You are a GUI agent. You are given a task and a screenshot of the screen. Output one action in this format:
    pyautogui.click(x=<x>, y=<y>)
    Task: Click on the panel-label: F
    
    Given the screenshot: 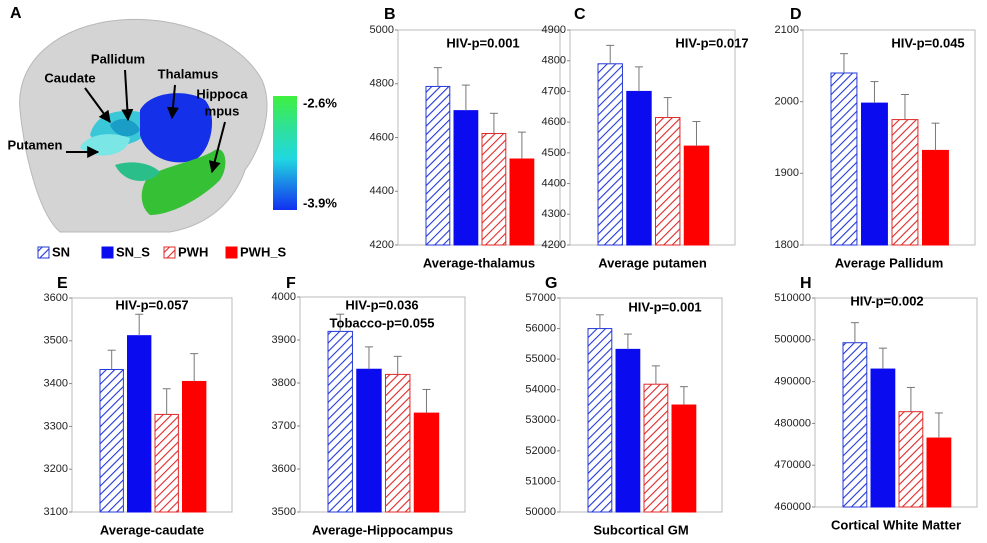 What is the action you would take?
    pyautogui.click(x=291, y=283)
    